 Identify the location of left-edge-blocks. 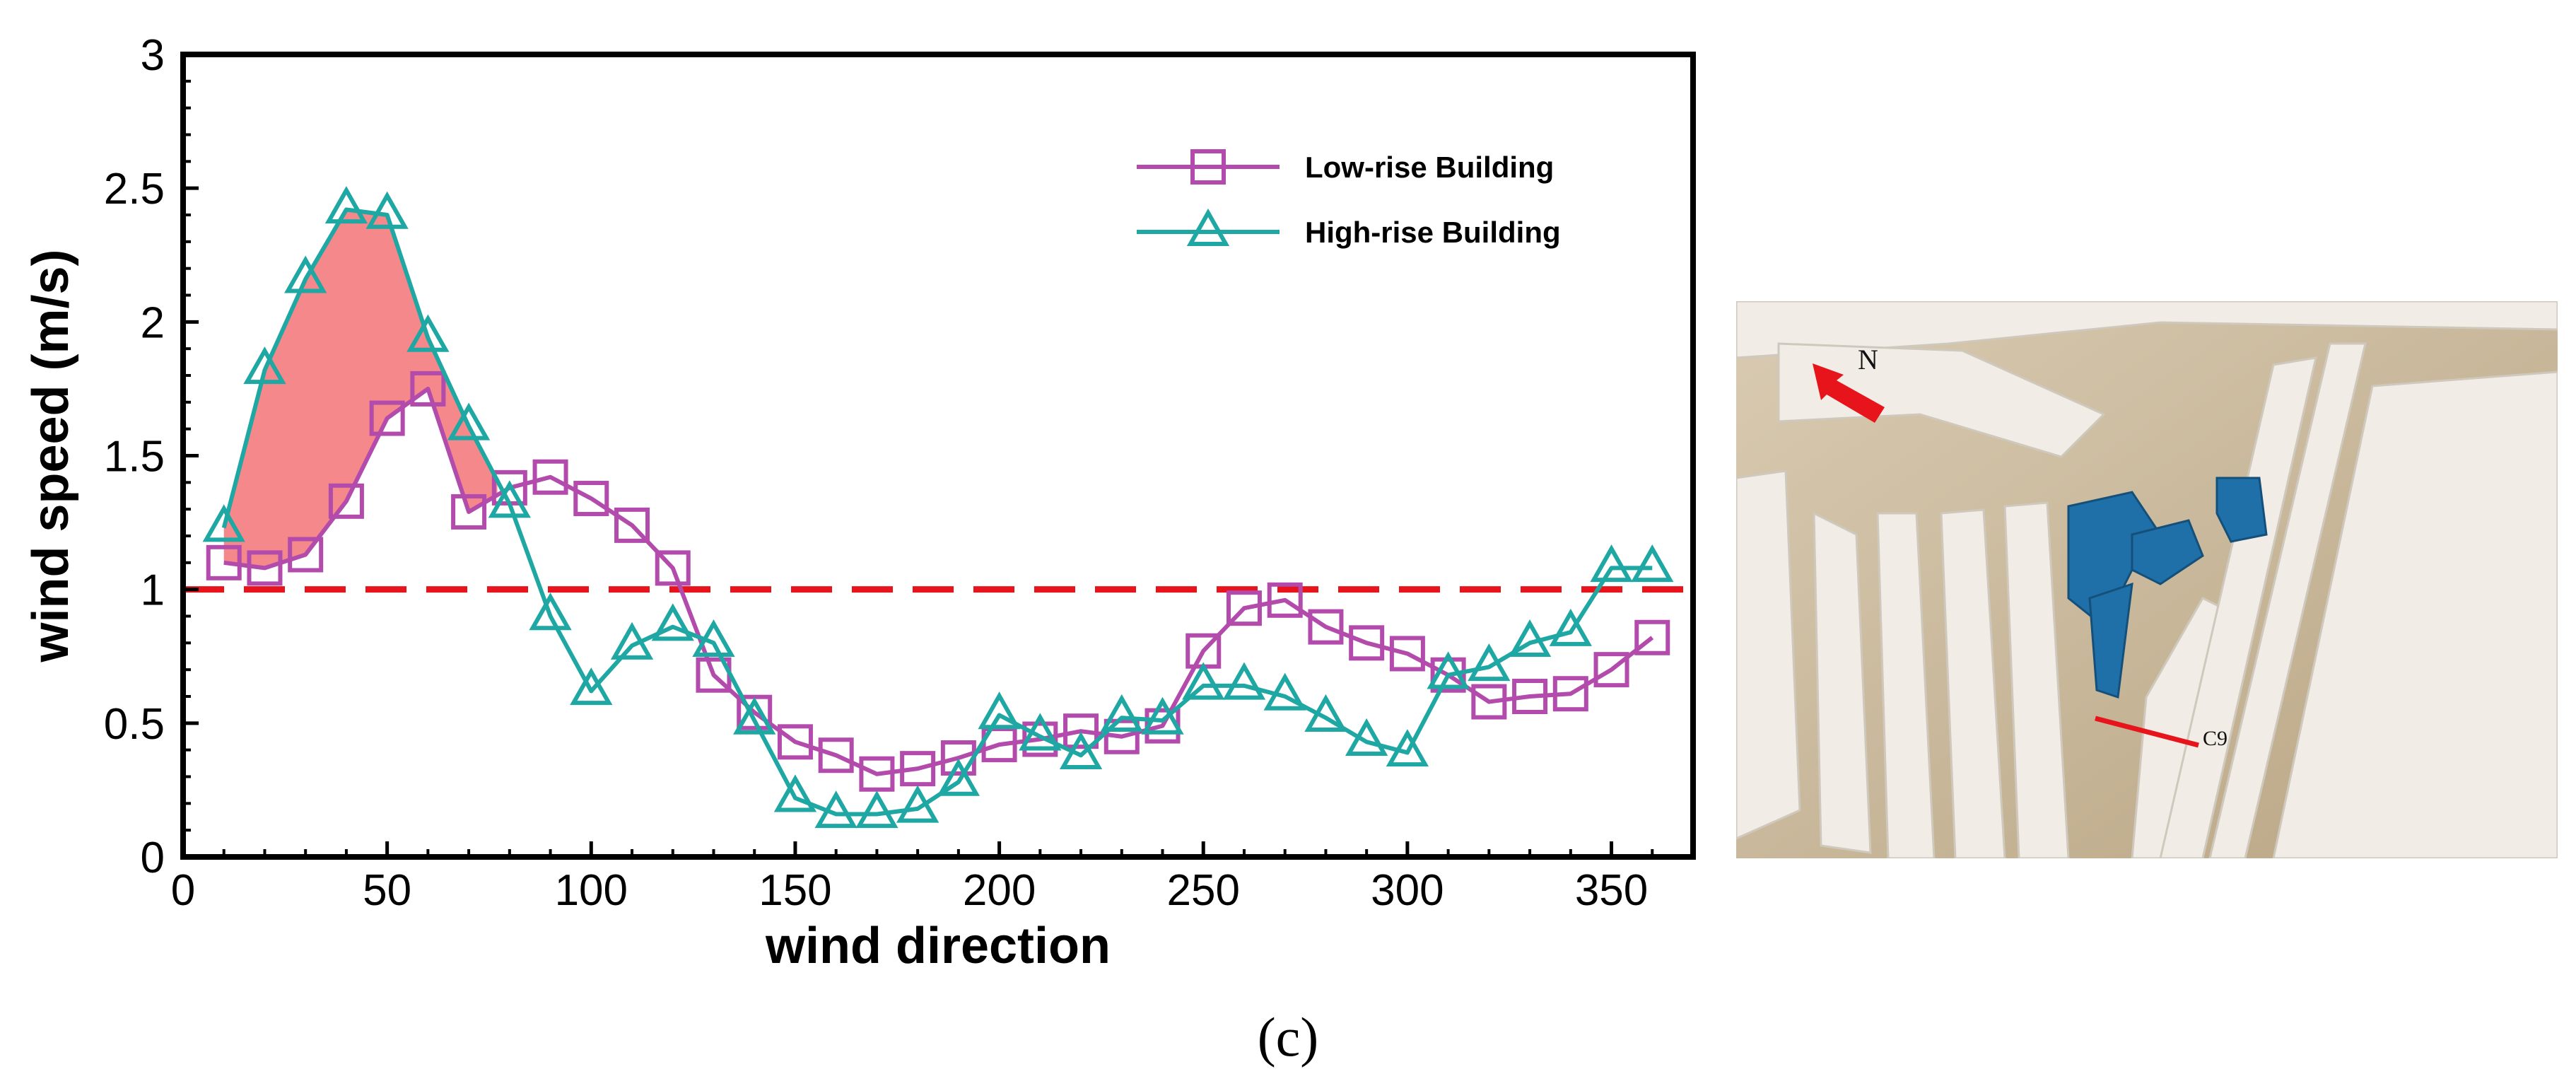
(1769, 654).